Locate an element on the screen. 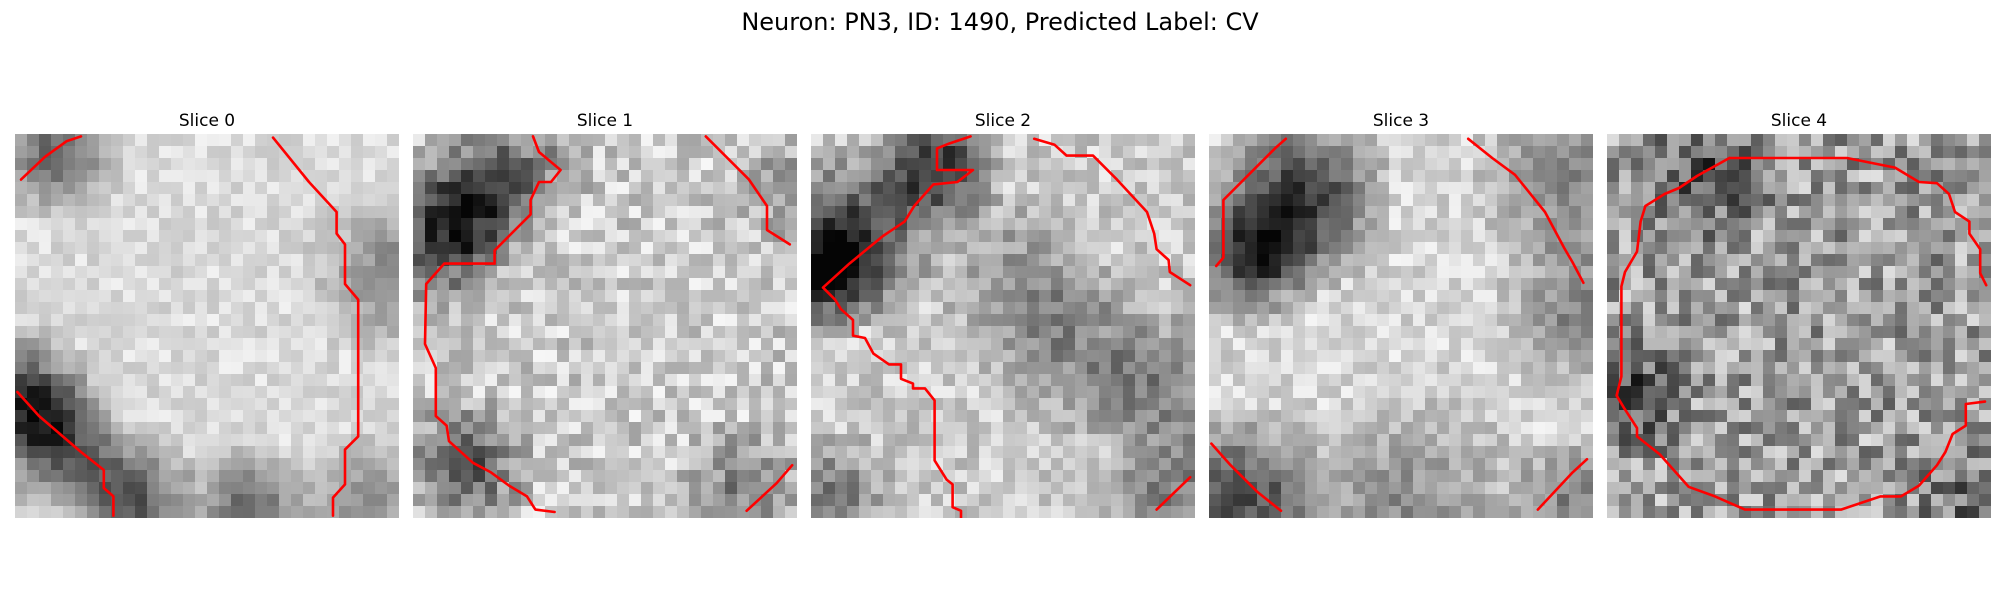 The image size is (2000, 600). slice-title-1: Slice 1 is located at coordinates (605, 121).